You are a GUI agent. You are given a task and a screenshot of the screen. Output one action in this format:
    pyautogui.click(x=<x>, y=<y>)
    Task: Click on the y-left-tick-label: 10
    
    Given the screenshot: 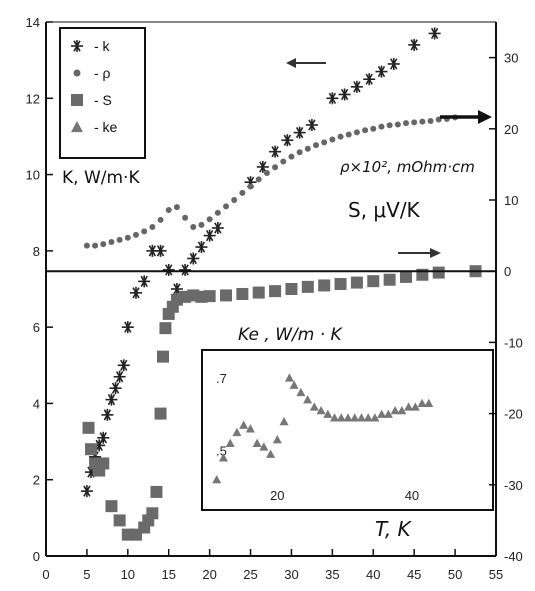 What is the action you would take?
    pyautogui.click(x=33, y=175)
    